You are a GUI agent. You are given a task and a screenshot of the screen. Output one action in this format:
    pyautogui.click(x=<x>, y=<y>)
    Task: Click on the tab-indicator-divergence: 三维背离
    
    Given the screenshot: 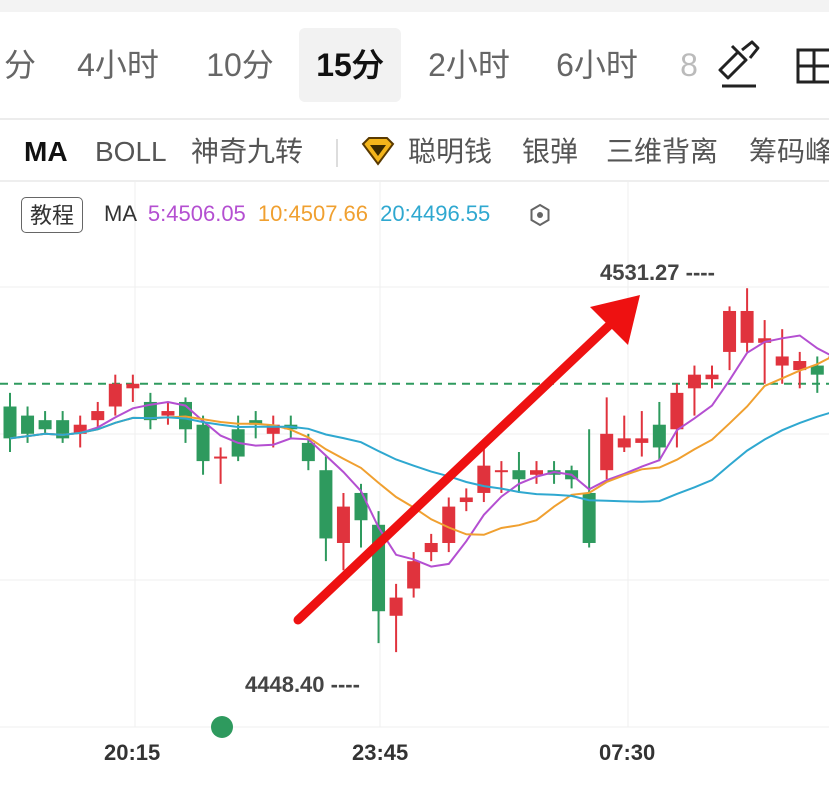 What is the action you would take?
    pyautogui.click(x=662, y=151)
    